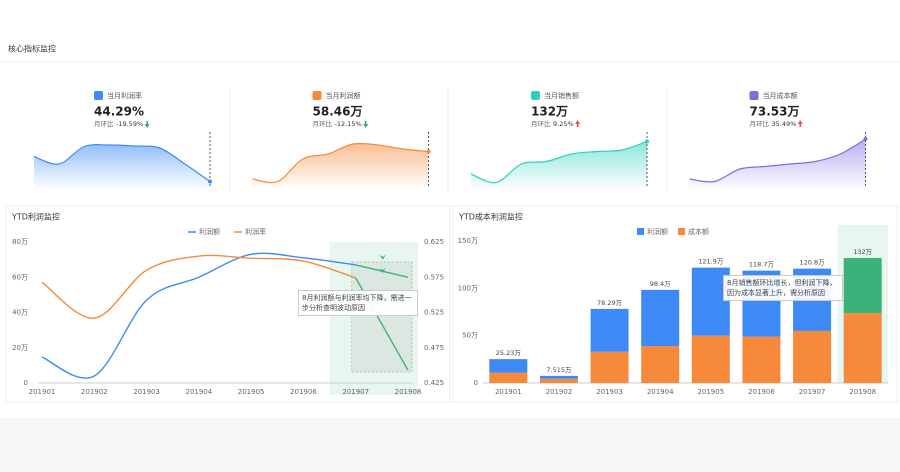  What do you see at coordinates (434, 383) in the screenshot?
I see `y2-tick-label: 0.425` at bounding box center [434, 383].